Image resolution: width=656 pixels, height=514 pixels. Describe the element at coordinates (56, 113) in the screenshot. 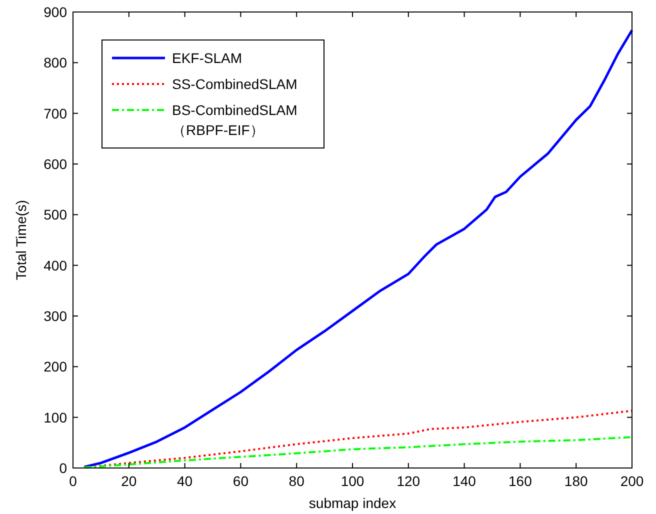

I see `y-tick-label: 700` at that location.